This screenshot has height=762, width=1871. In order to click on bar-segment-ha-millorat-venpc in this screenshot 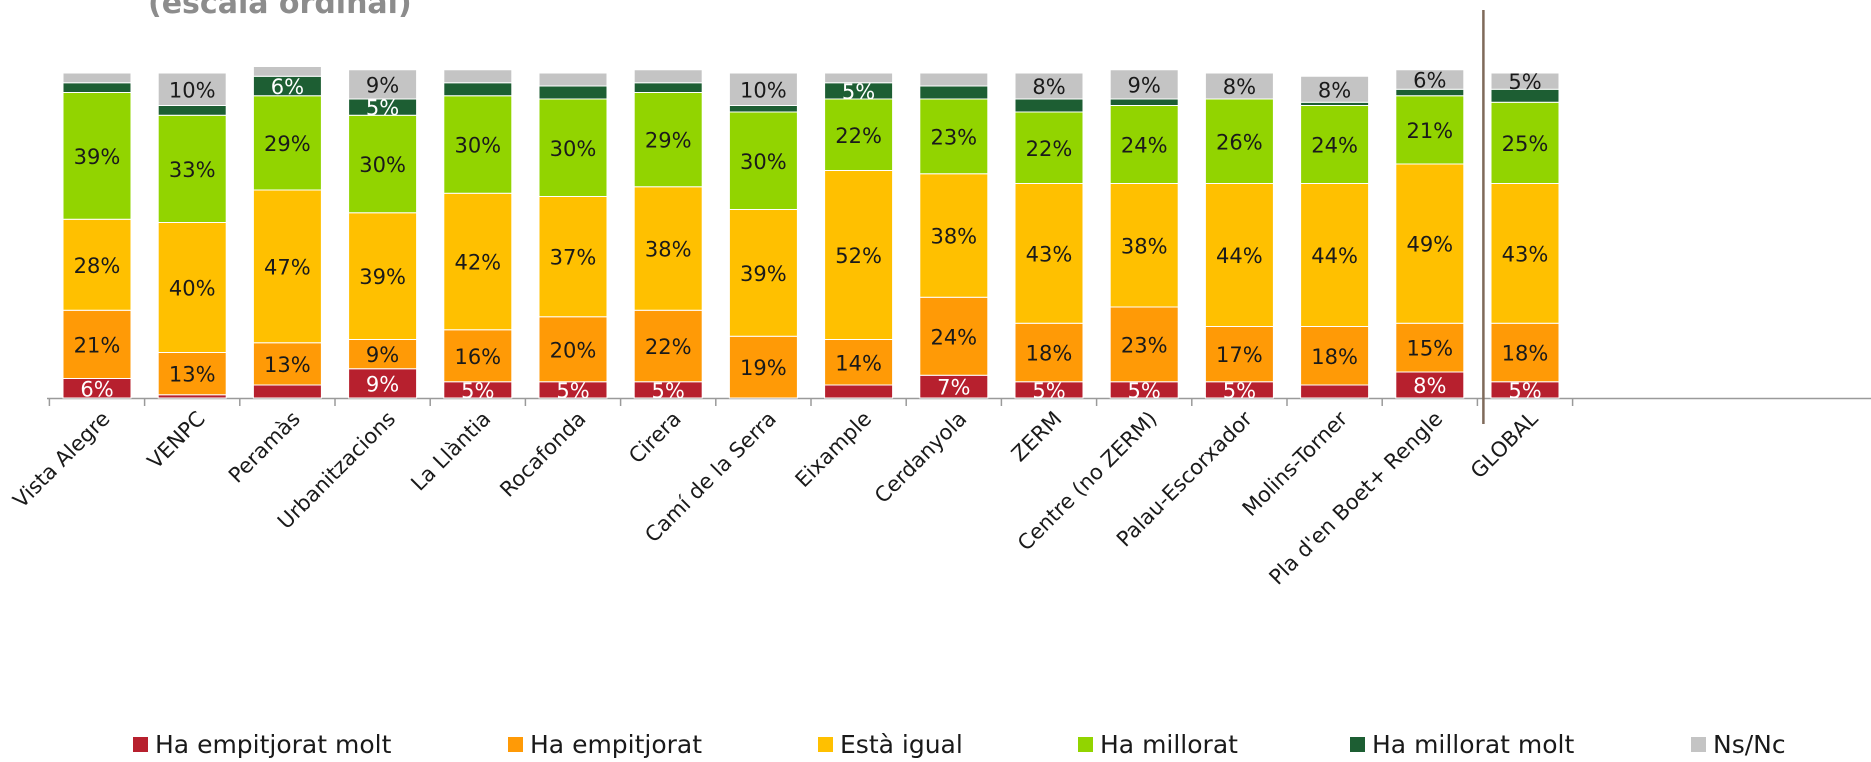, I will do `click(192, 168)`.